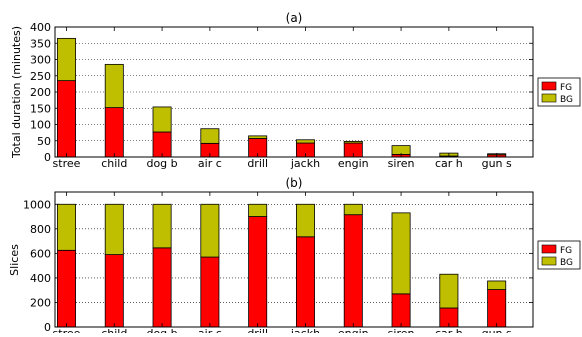 The height and width of the screenshot is (337, 582). I want to click on y-tick-label: 250, so click(40, 76).